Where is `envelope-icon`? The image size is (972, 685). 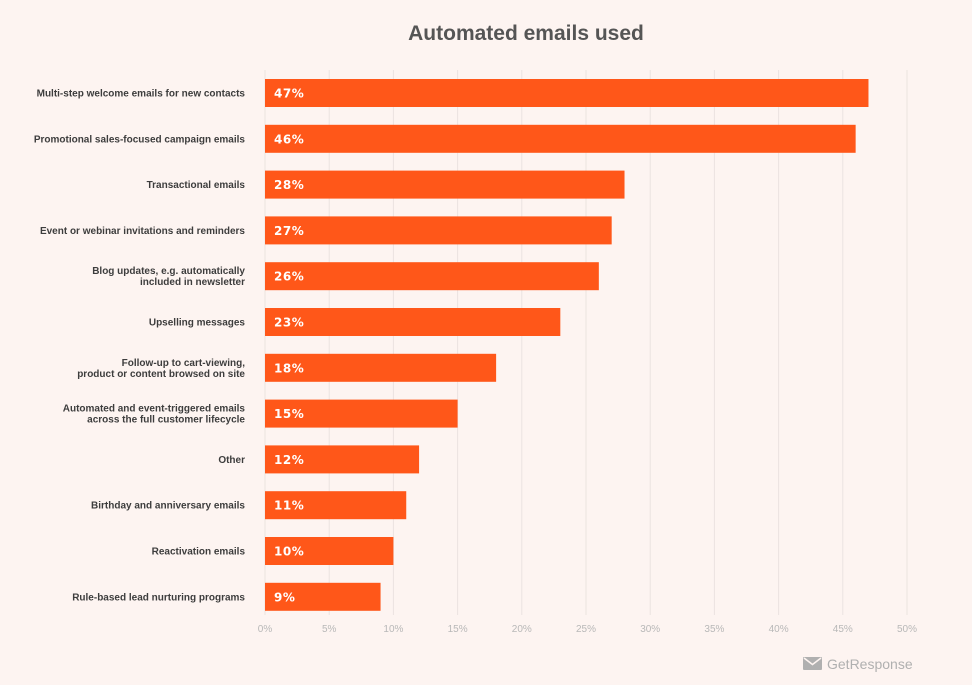 envelope-icon is located at coordinates (812, 663).